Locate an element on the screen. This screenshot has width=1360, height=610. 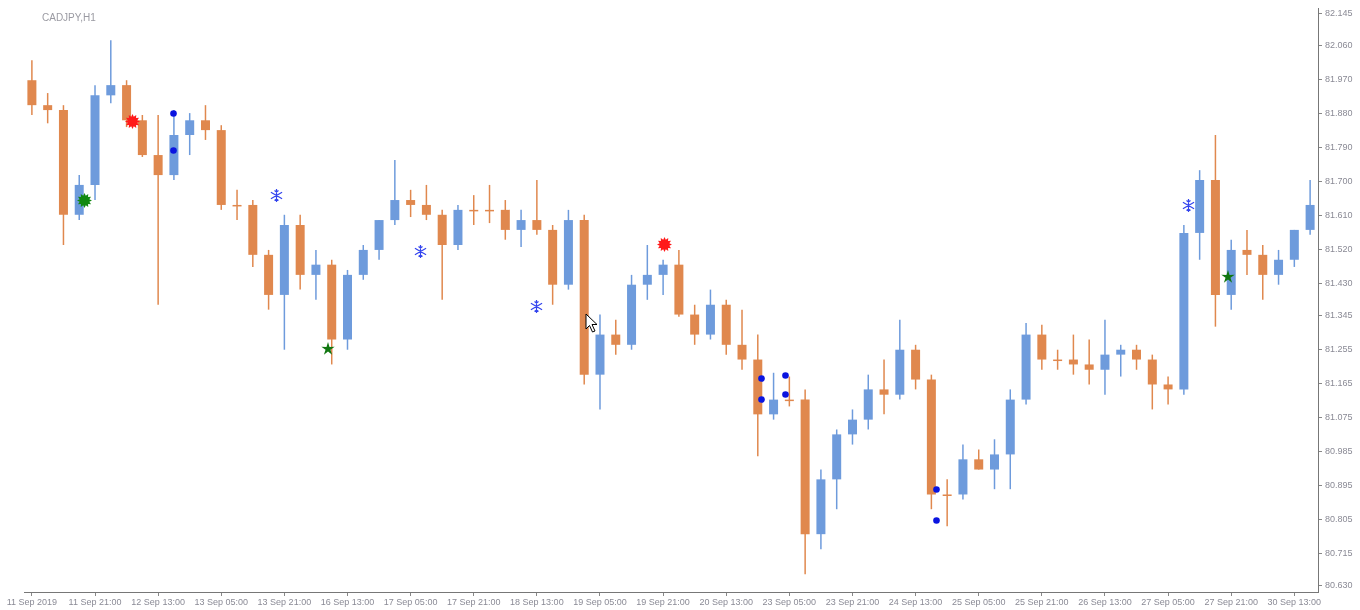
y-tick-label: 81.610 is located at coordinates (1339, 215).